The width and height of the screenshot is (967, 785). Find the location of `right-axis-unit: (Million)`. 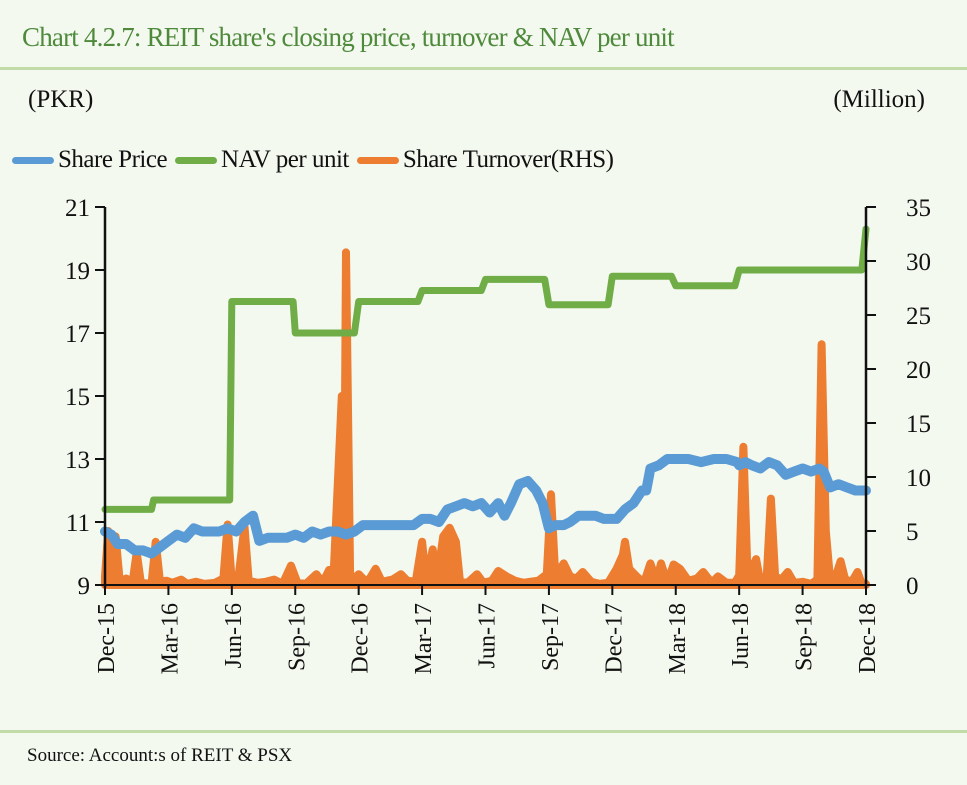

right-axis-unit: (Million) is located at coordinates (879, 99).